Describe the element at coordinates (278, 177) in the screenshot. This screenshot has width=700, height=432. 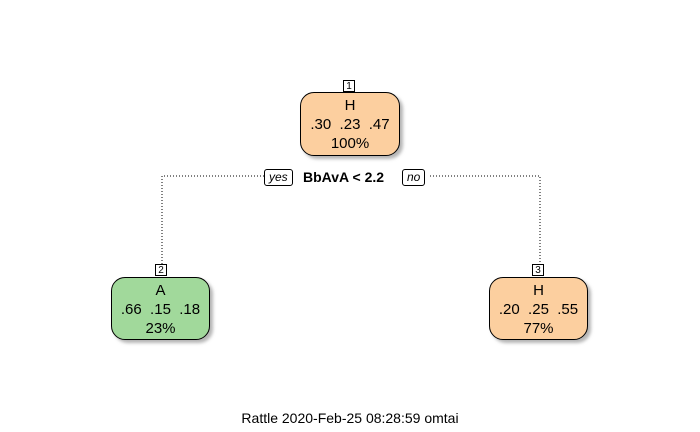
I see `yes-tag: yes` at that location.